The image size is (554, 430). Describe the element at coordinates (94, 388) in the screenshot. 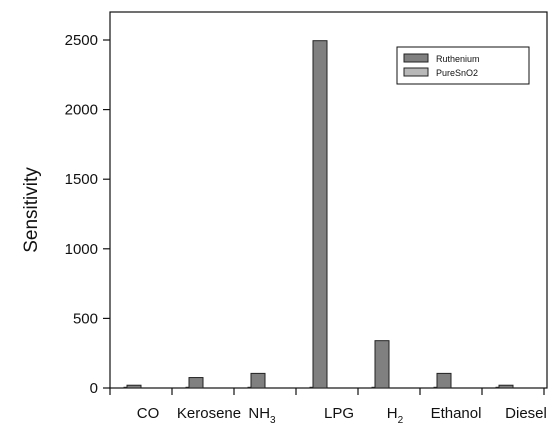

I see `y-tick-label: 0` at that location.